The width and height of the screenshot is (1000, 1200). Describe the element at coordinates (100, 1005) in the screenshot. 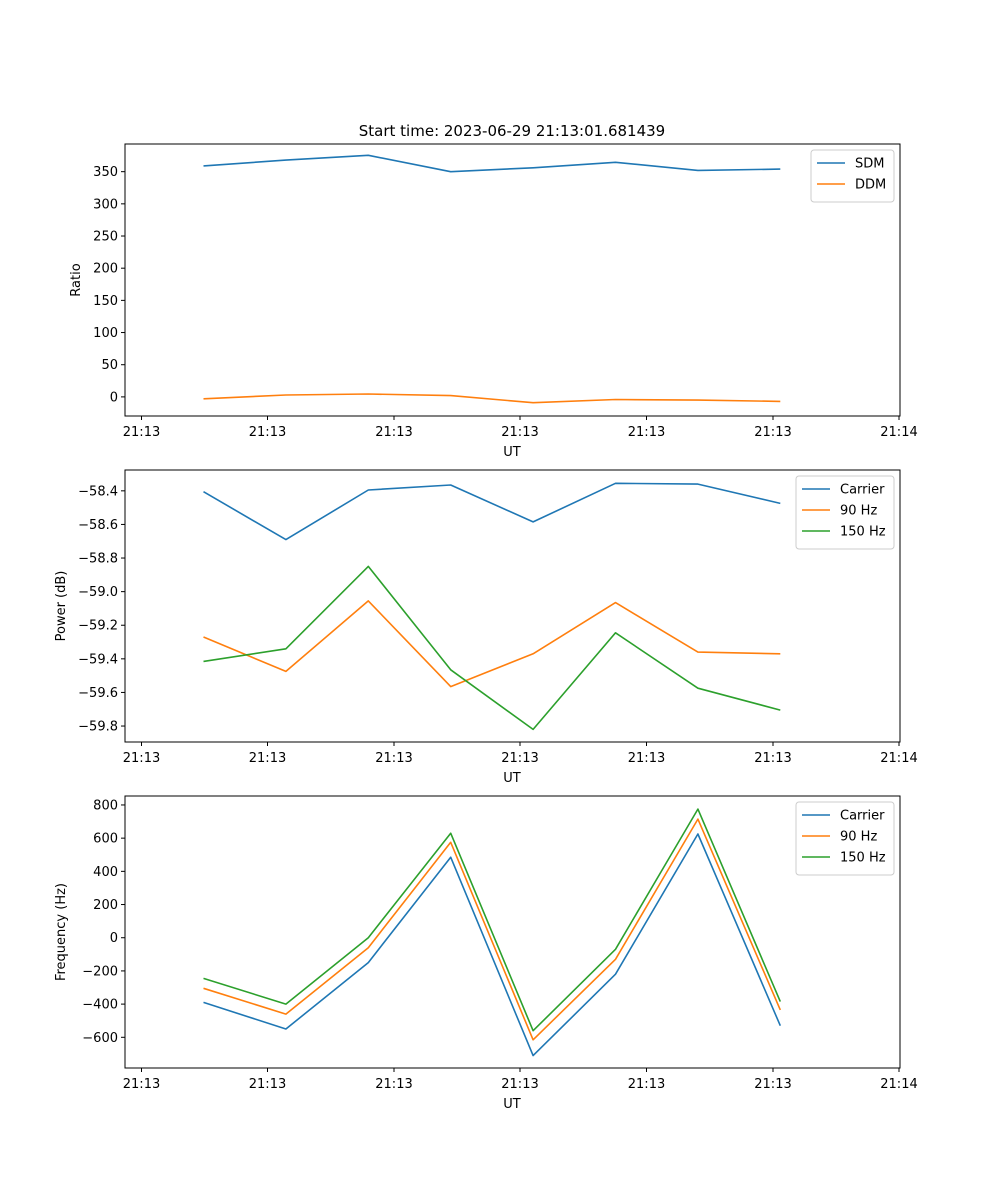

I see `y-tick-label: −400` at that location.